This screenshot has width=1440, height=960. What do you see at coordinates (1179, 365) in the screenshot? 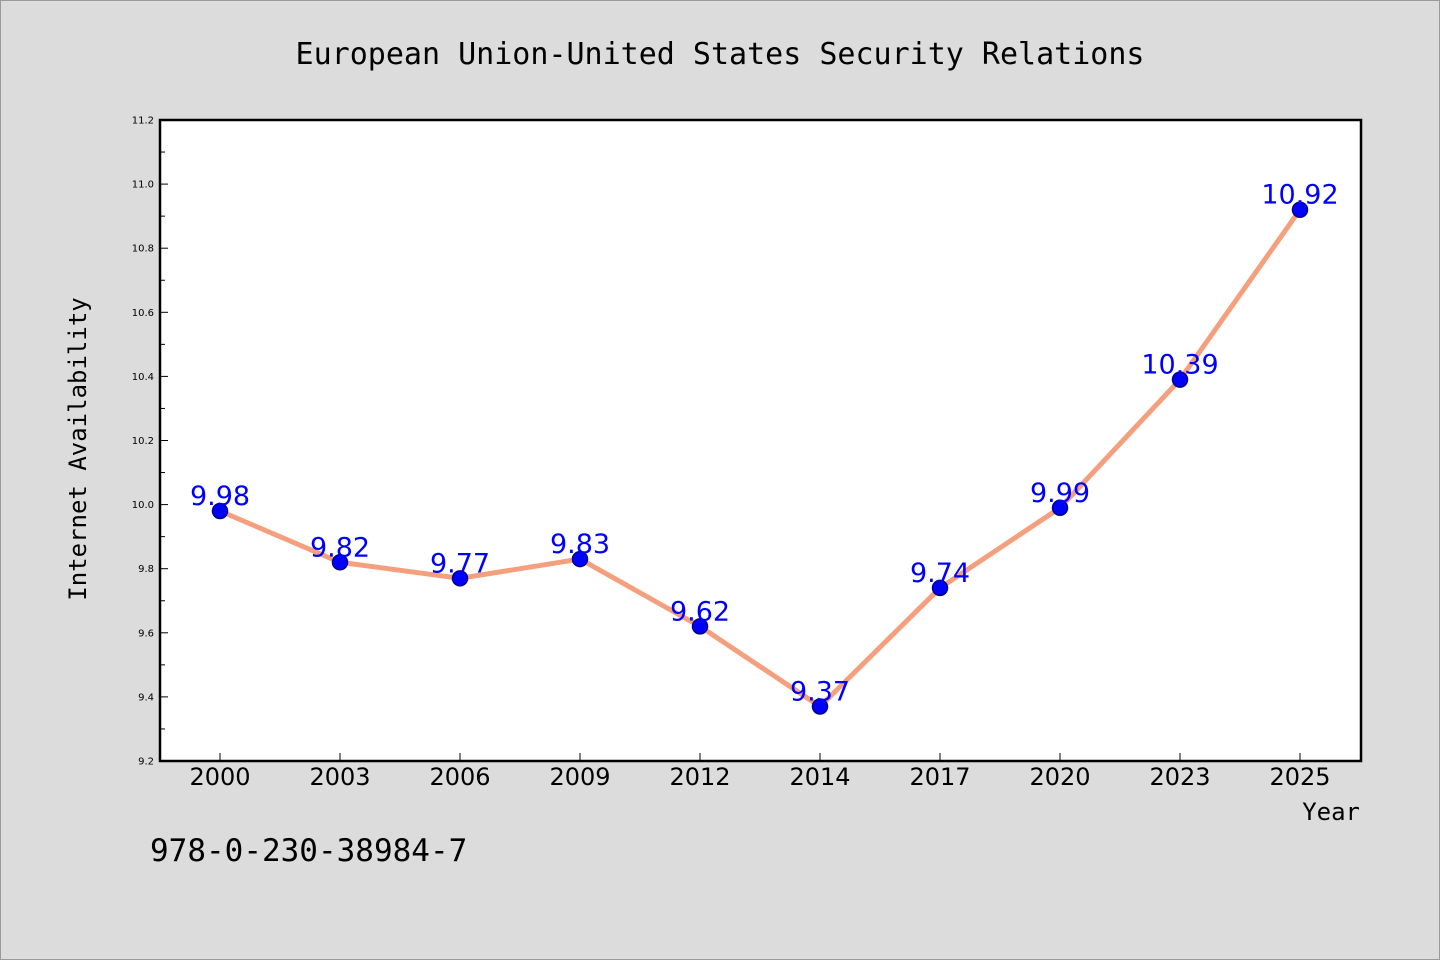
I see `data-label: 10.39` at bounding box center [1179, 365].